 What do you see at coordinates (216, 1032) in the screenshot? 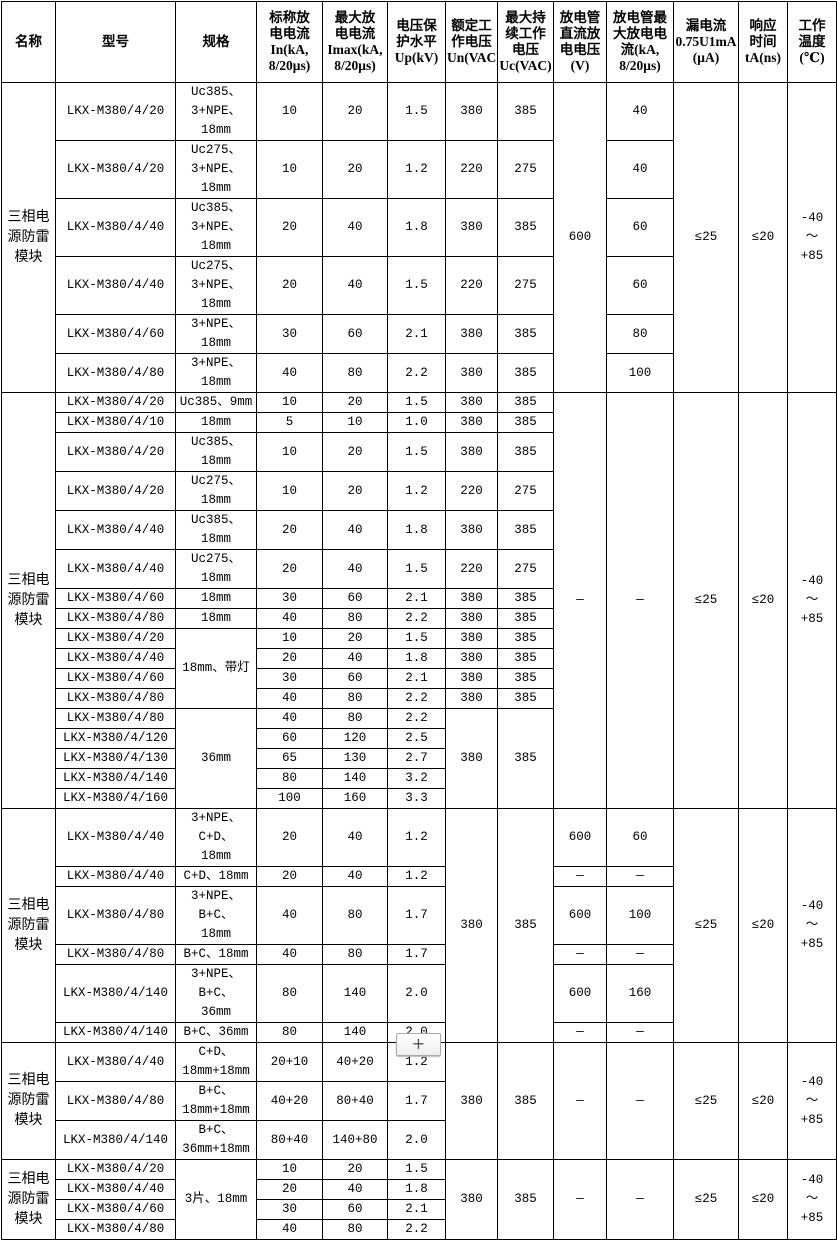
I see `table-cell: B+C、36mm` at bounding box center [216, 1032].